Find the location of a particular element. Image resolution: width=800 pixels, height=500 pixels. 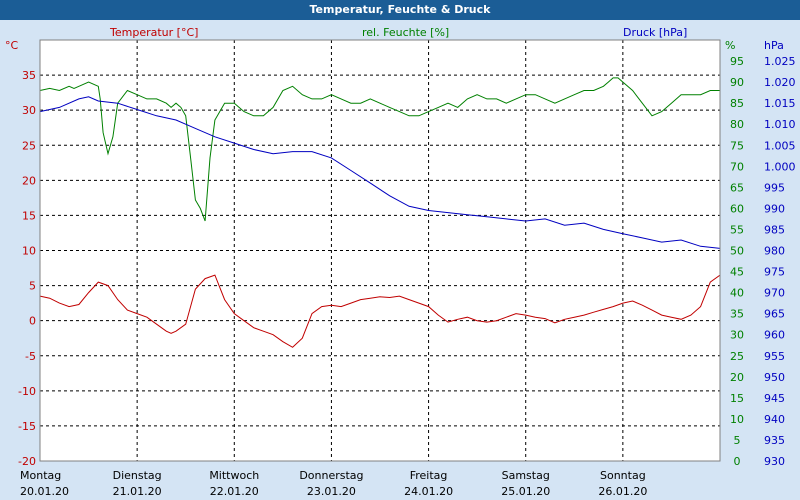

x-date-label: 20.01.20 is located at coordinates (44, 491).